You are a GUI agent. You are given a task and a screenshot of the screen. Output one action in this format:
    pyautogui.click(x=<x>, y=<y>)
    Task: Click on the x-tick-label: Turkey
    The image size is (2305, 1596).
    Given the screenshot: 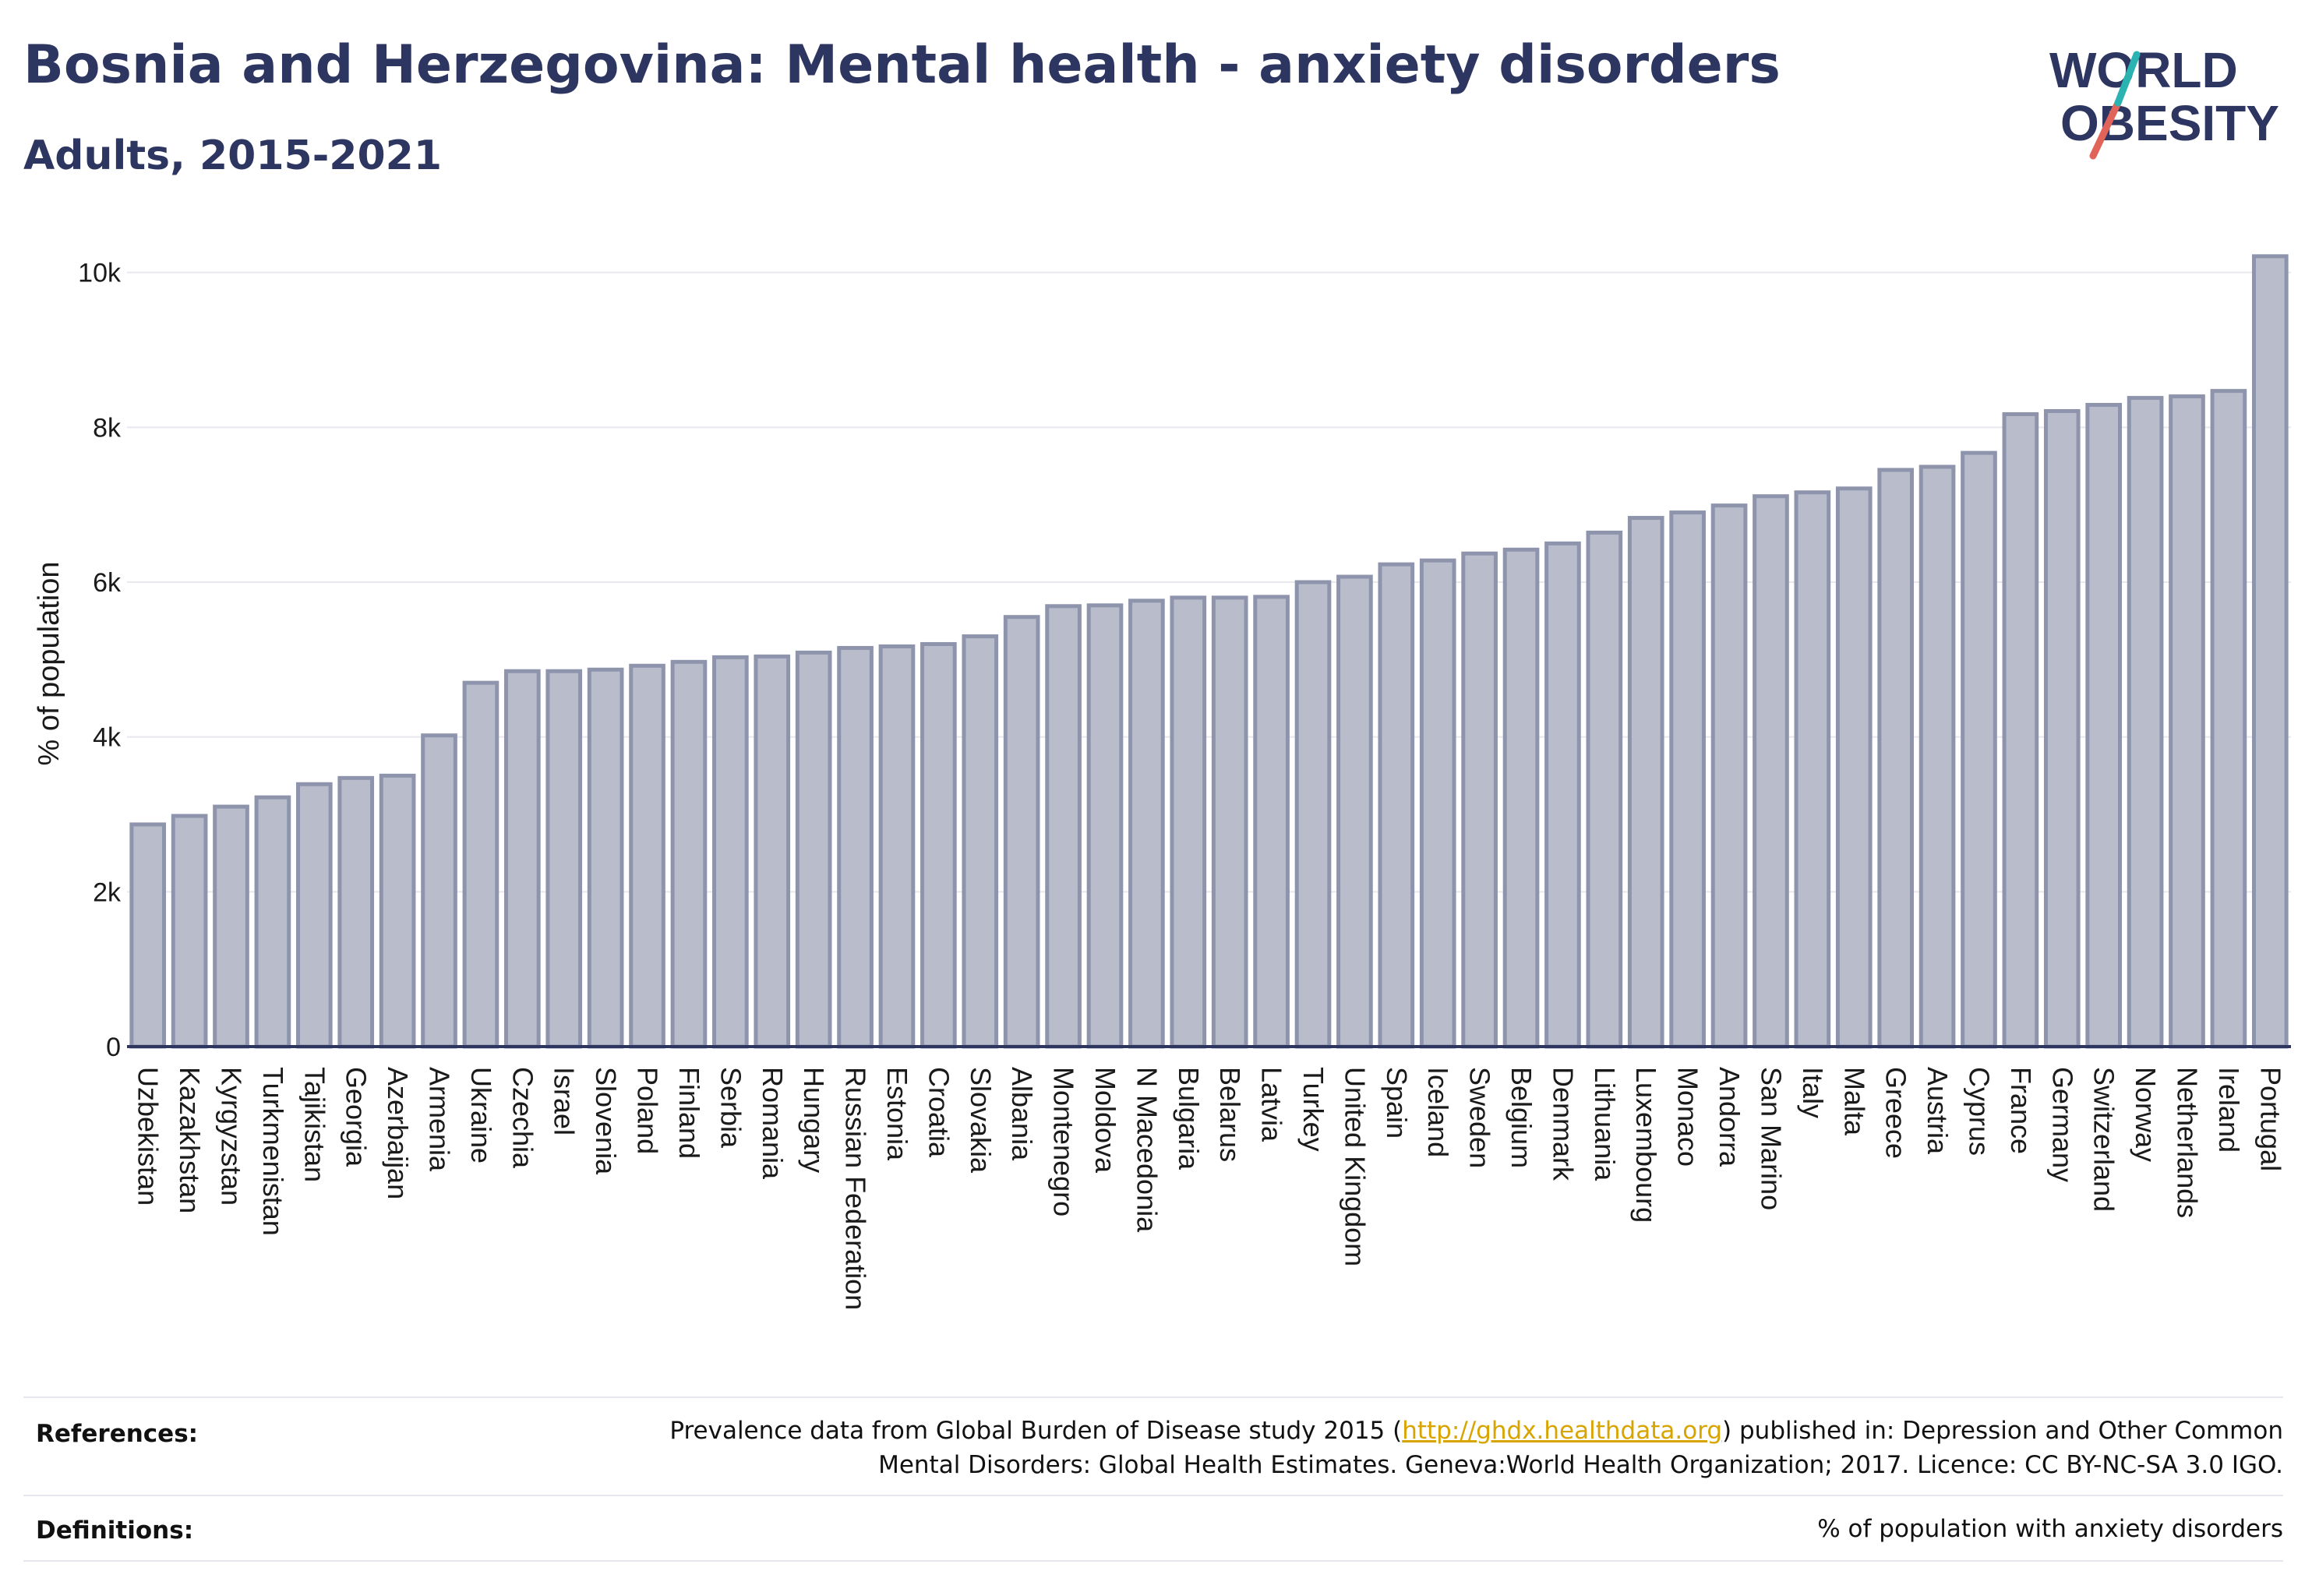 What is the action you would take?
    pyautogui.click(x=1313, y=1109)
    